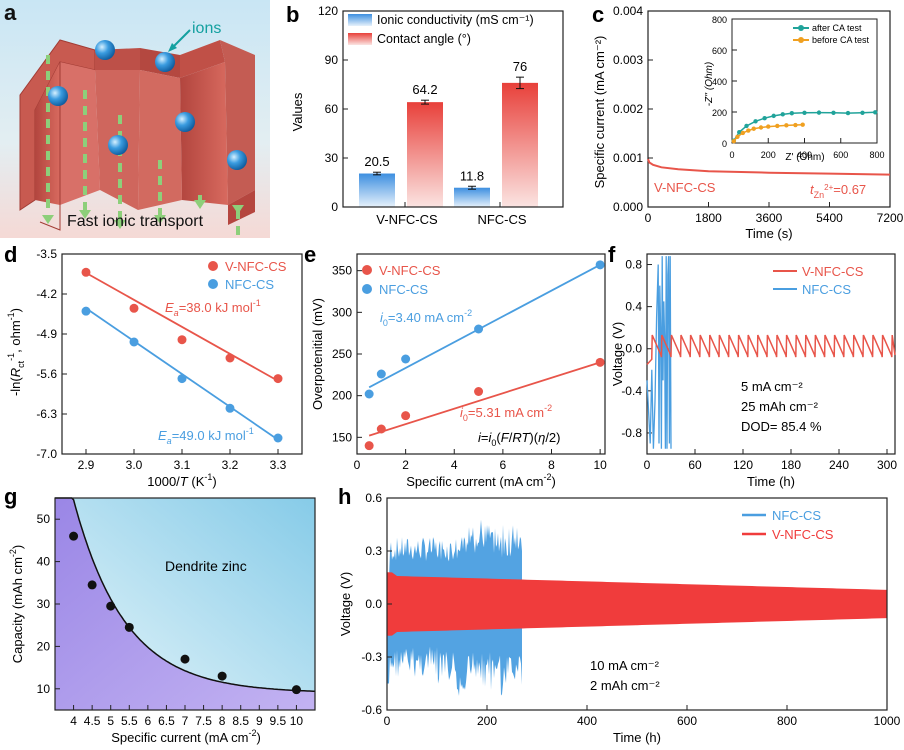 The width and height of the screenshot is (904, 750). I want to click on ions-label: ions, so click(206, 28).